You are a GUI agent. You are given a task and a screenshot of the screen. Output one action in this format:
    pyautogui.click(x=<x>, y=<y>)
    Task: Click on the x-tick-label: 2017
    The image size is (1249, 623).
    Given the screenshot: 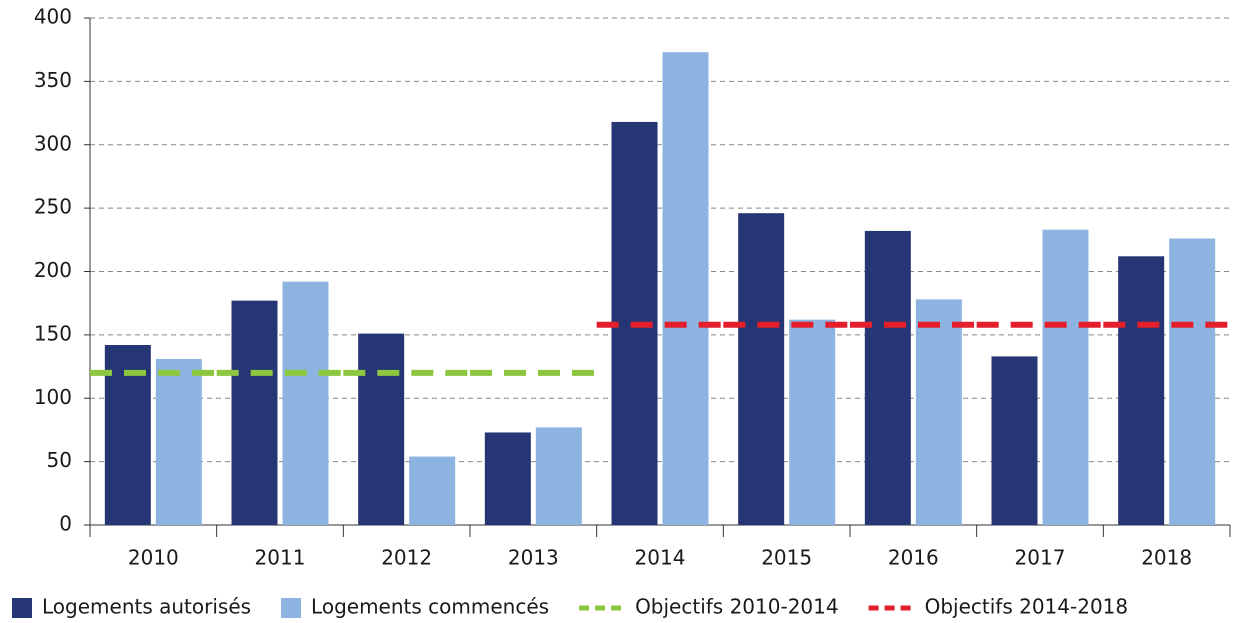 What is the action you would take?
    pyautogui.click(x=1040, y=558)
    